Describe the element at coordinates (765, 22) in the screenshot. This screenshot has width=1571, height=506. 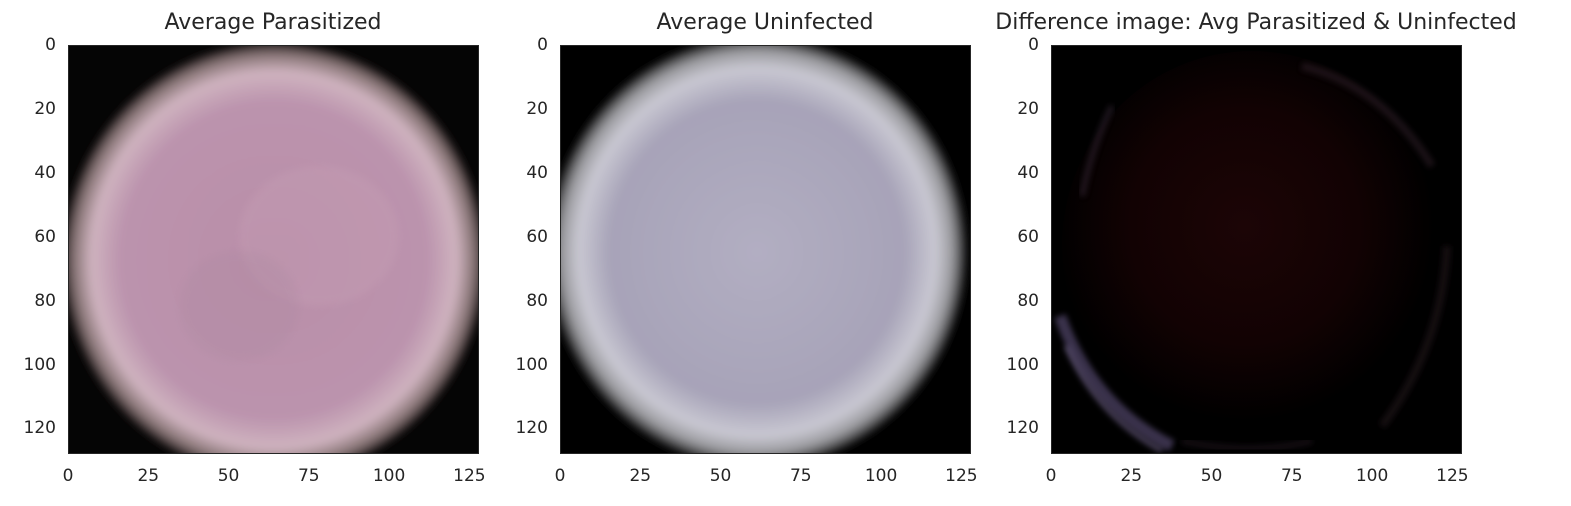
I see `chart-title: Average Uninfected` at that location.